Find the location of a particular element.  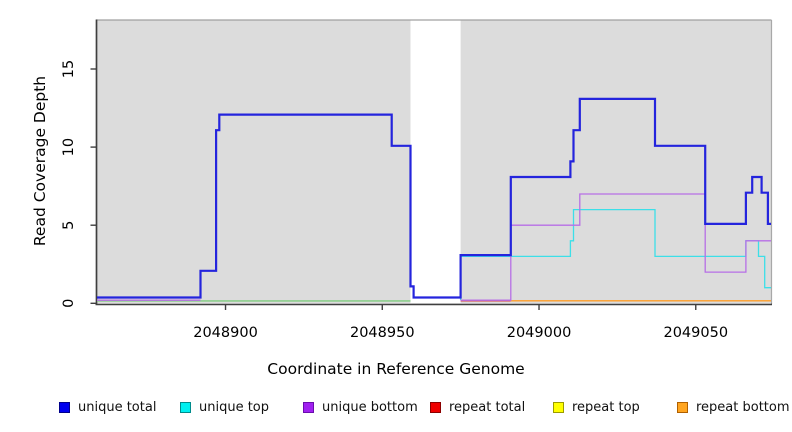

x-axis-label: Coordinate in Reference Genome is located at coordinates (396, 369).